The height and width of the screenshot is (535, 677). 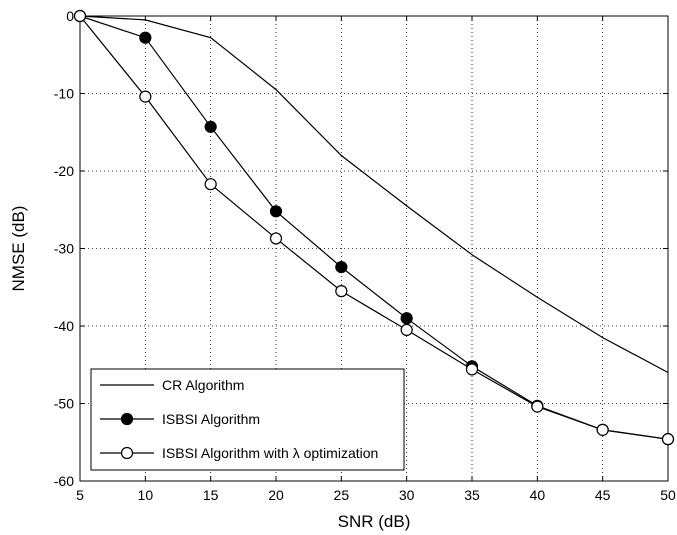 What do you see at coordinates (472, 495) in the screenshot?
I see `x-tick-label: 35` at bounding box center [472, 495].